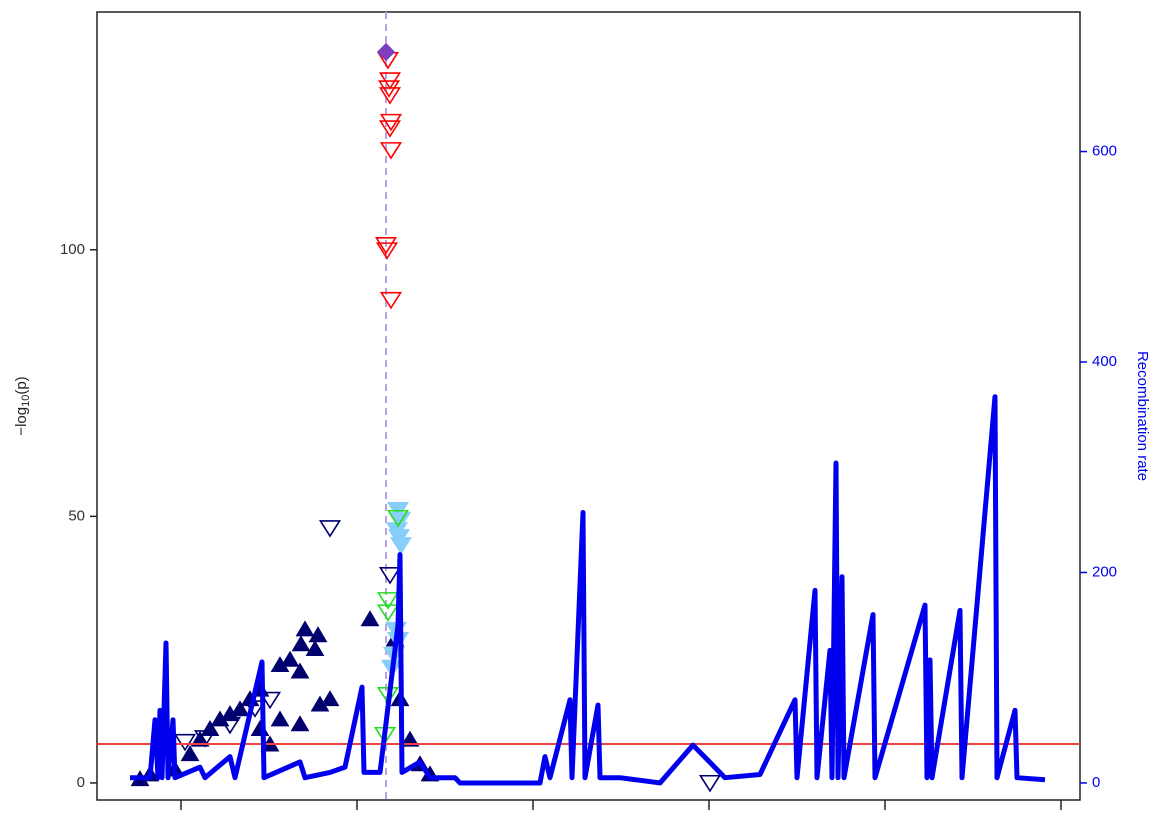  Describe the element at coordinates (1096, 782) in the screenshot. I see `y2-tick-label: 0` at that location.